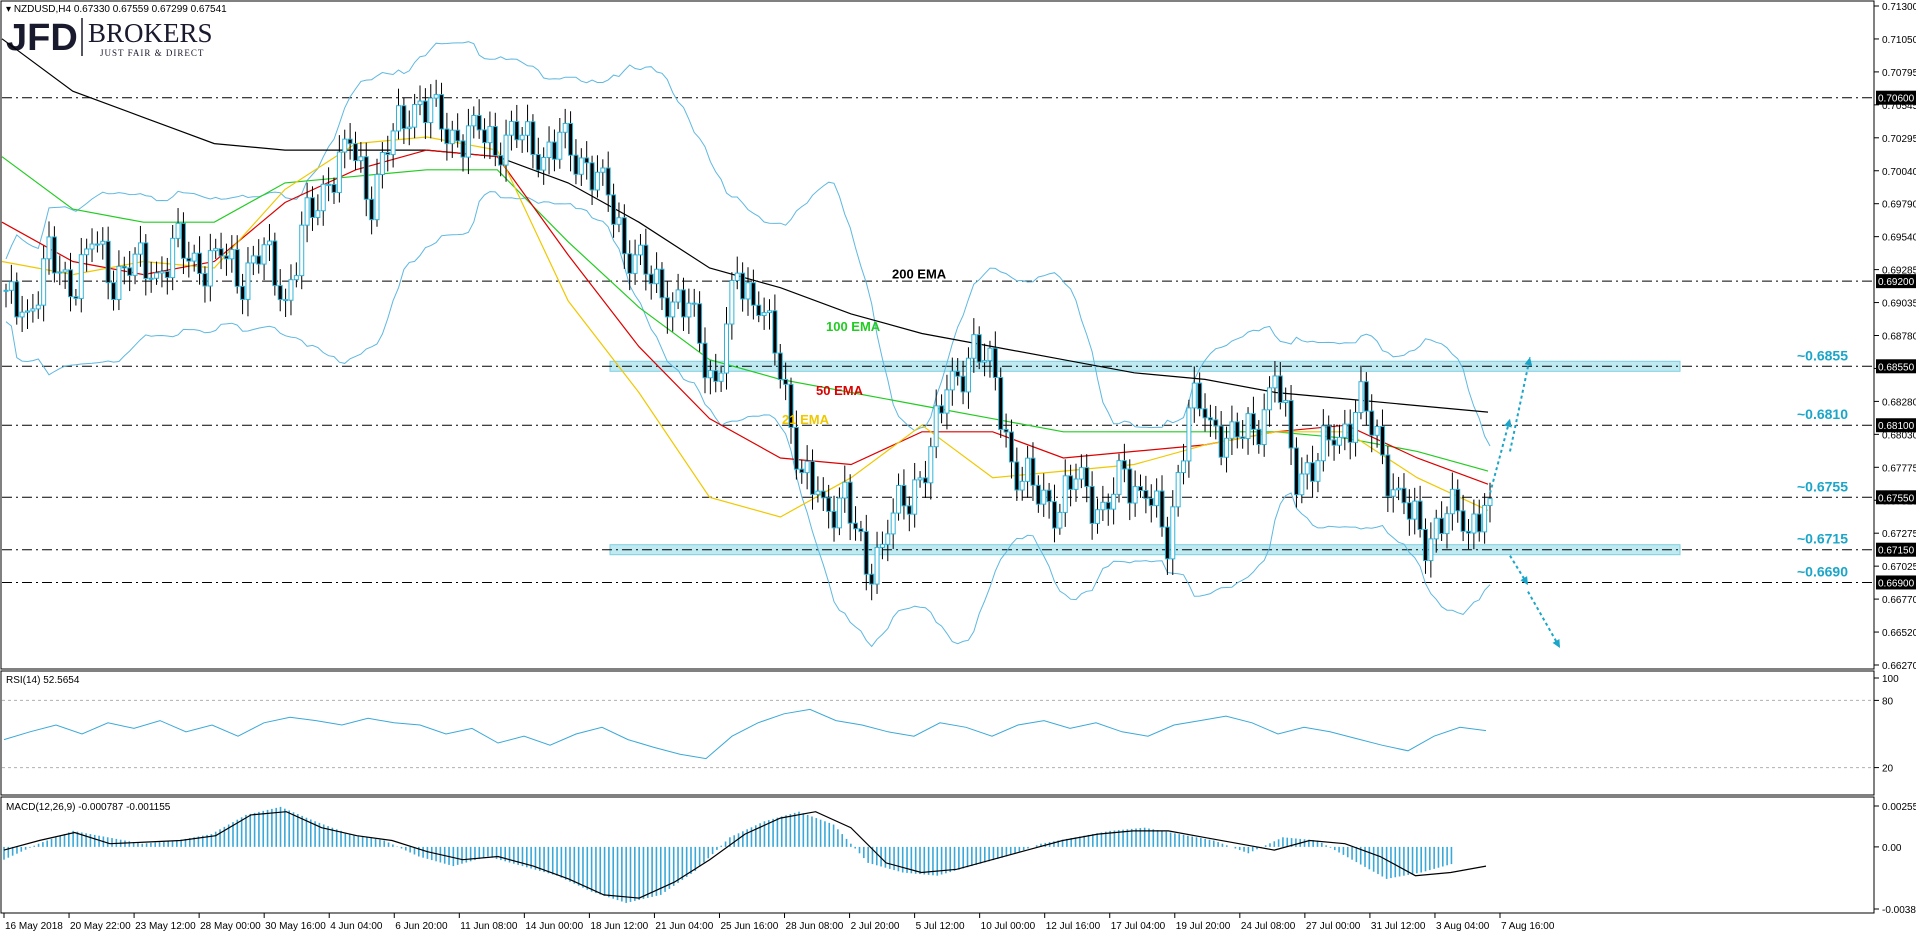 This screenshot has height=936, width=1916. Describe the element at coordinates (815, 926) in the screenshot. I see `x-tick-label: 28 Jun 08:00` at that location.